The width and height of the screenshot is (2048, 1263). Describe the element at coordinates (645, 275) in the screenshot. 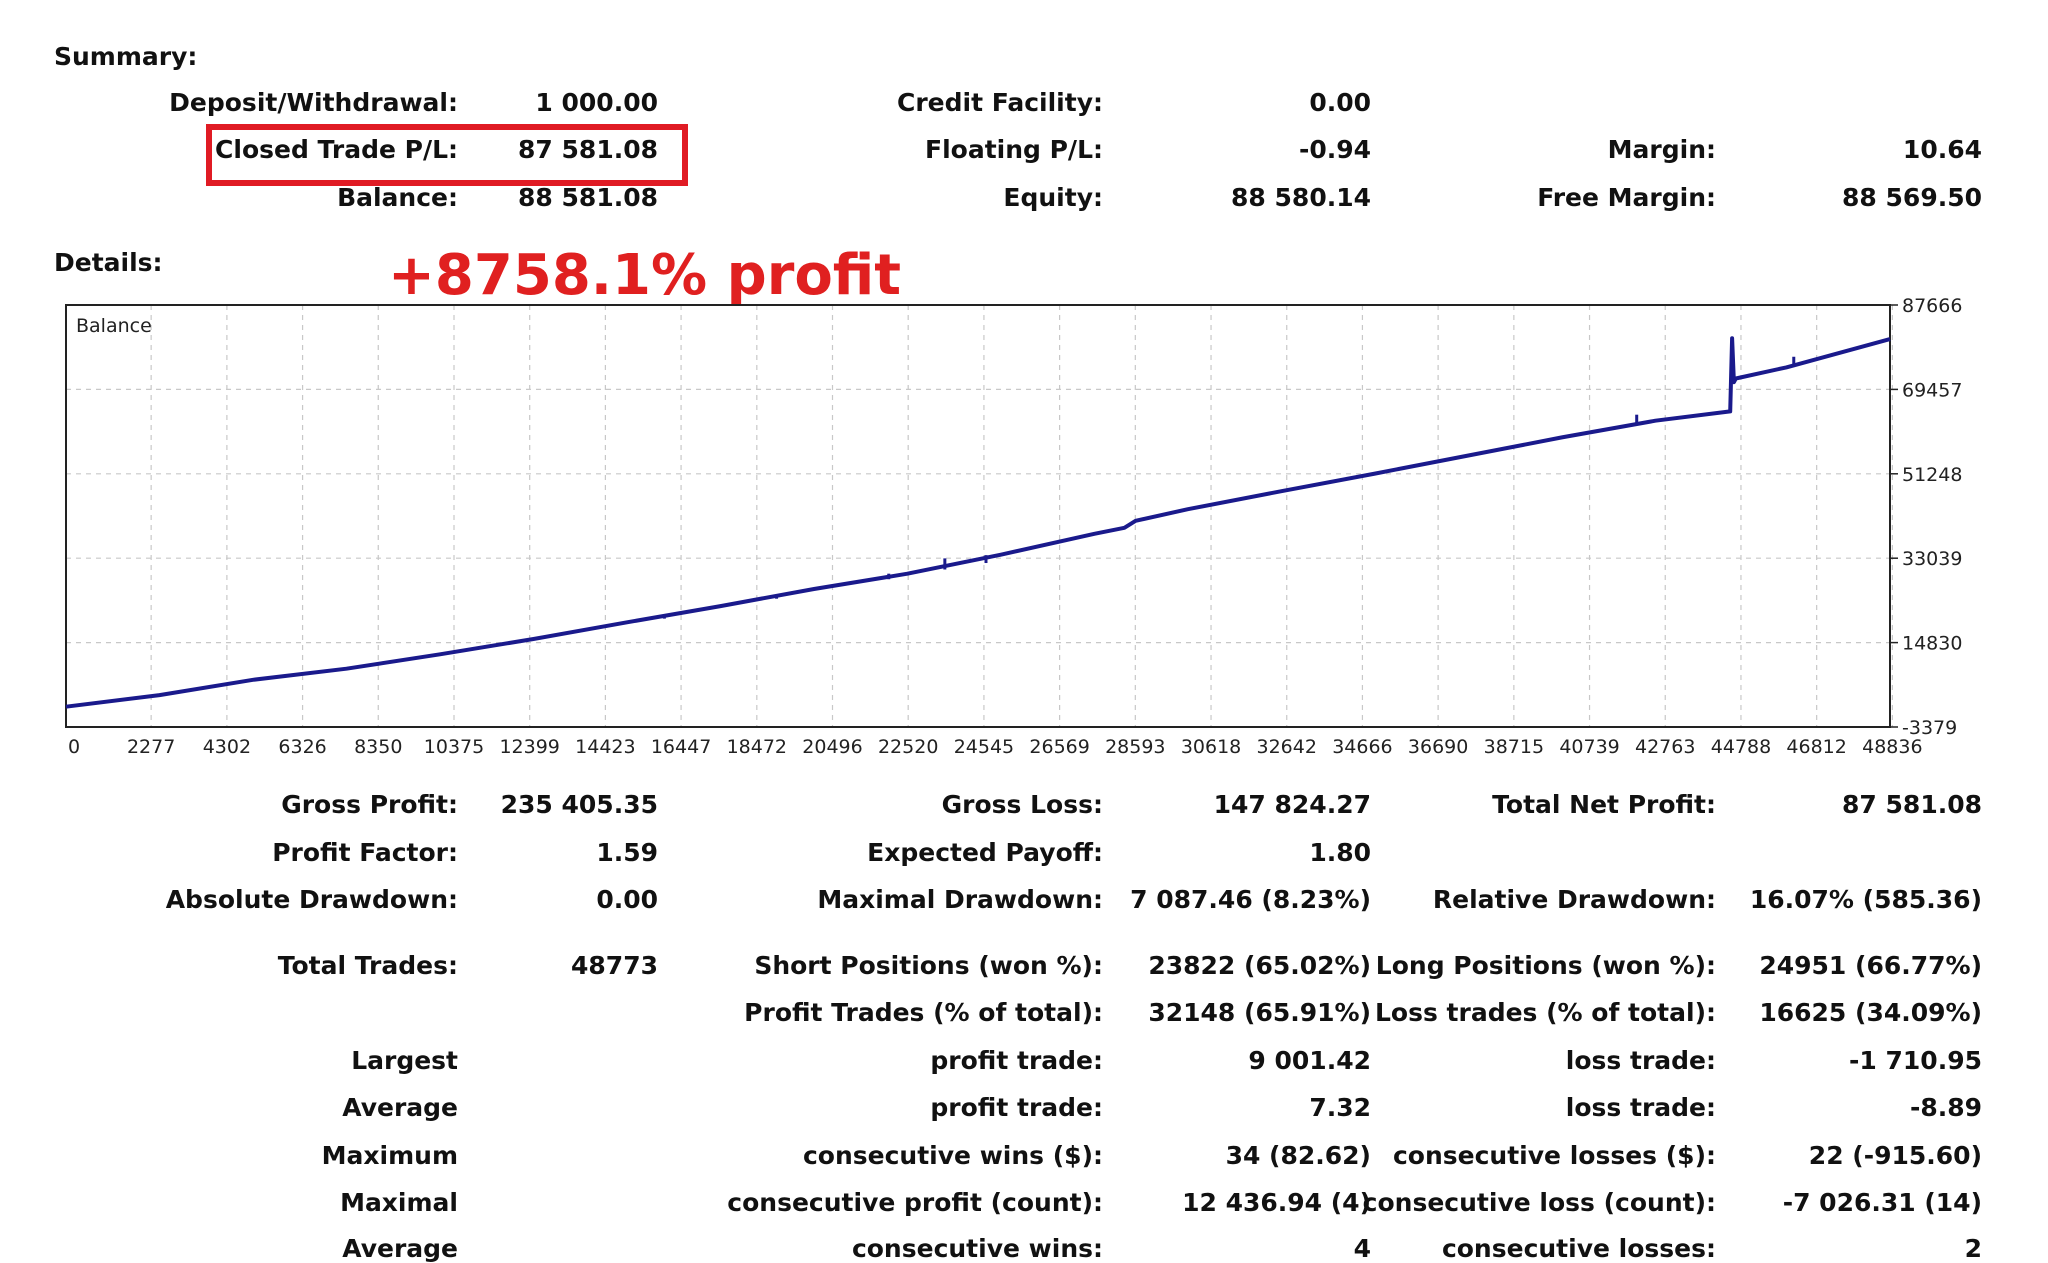

I see `profit-annotation: +8758.1% profit` at that location.